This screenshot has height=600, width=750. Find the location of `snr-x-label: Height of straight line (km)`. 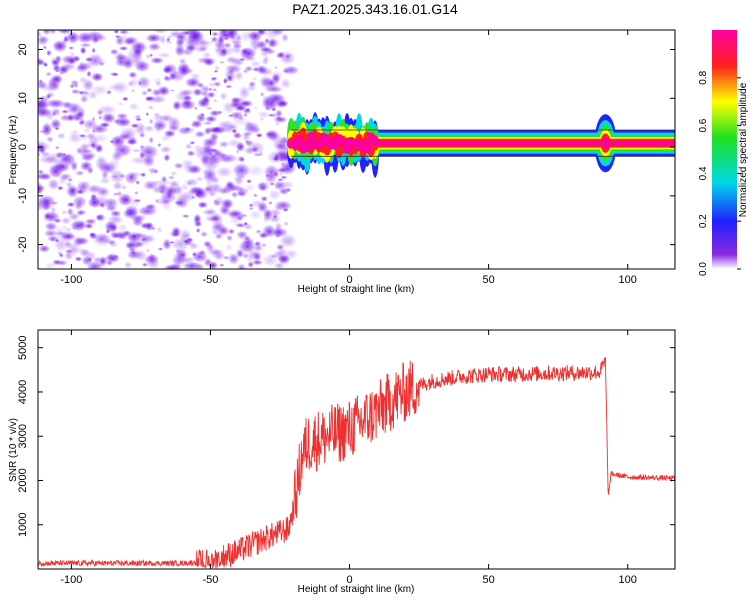

snr-x-label: Height of straight line (km) is located at coordinates (356, 589).